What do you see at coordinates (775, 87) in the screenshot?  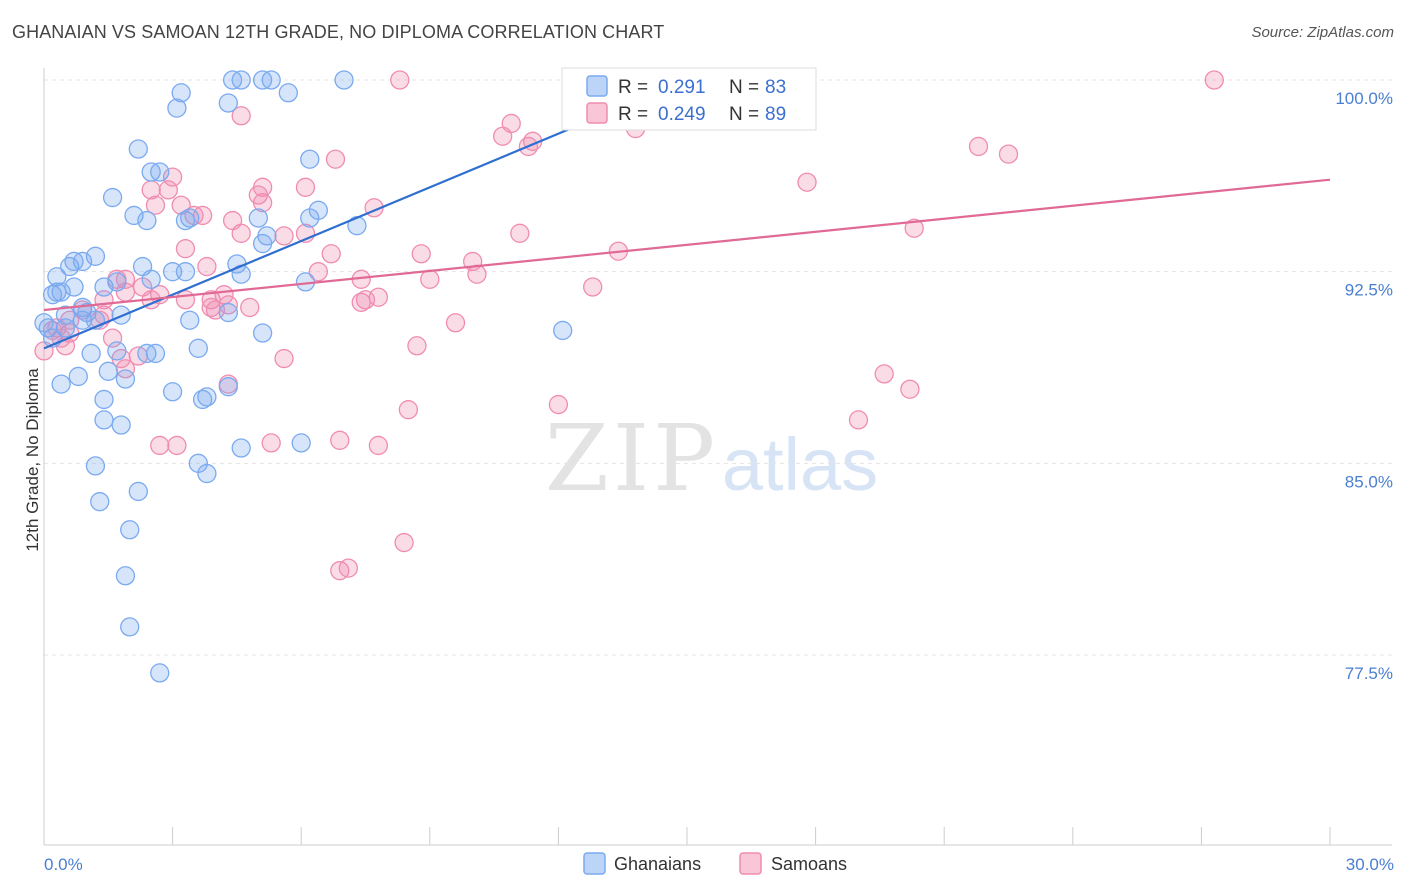 I see `legend-n-value-ghanaians: 83` at bounding box center [775, 87].